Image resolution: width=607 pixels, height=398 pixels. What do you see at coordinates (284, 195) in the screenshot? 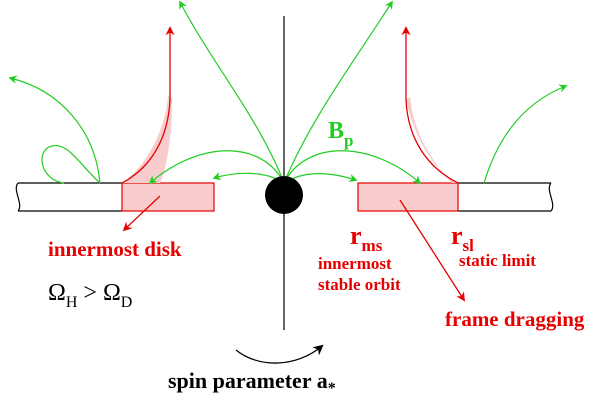
I see `black-hole` at bounding box center [284, 195].